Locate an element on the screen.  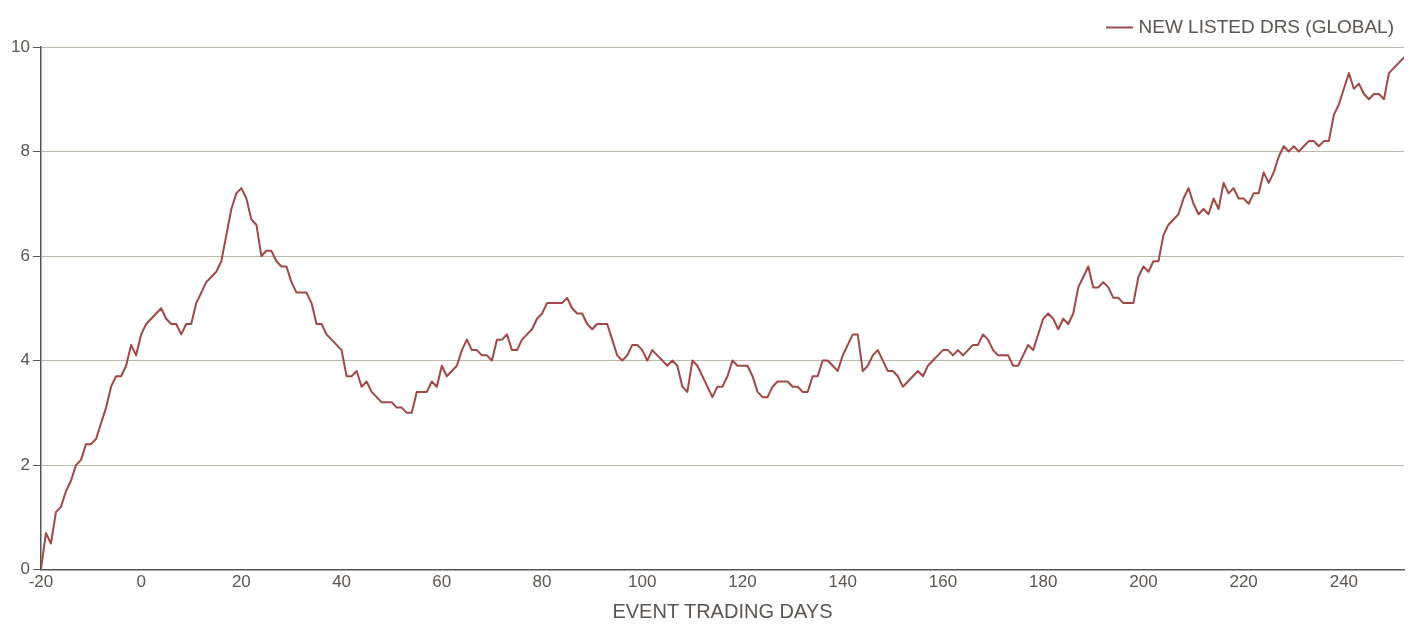
x-tick-label: 140 is located at coordinates (842, 582).